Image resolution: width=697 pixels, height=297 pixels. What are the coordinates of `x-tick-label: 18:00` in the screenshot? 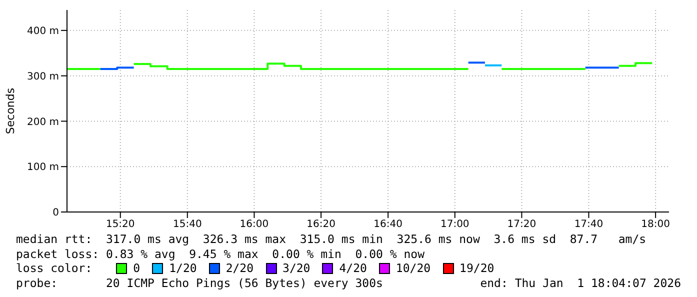 It's located at (655, 224).